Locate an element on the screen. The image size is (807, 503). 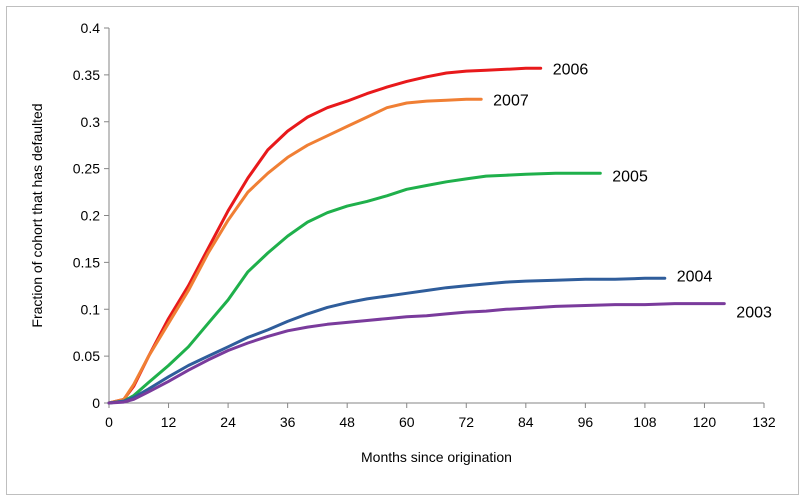
y-tick-label: 0.3 is located at coordinates (91, 122).